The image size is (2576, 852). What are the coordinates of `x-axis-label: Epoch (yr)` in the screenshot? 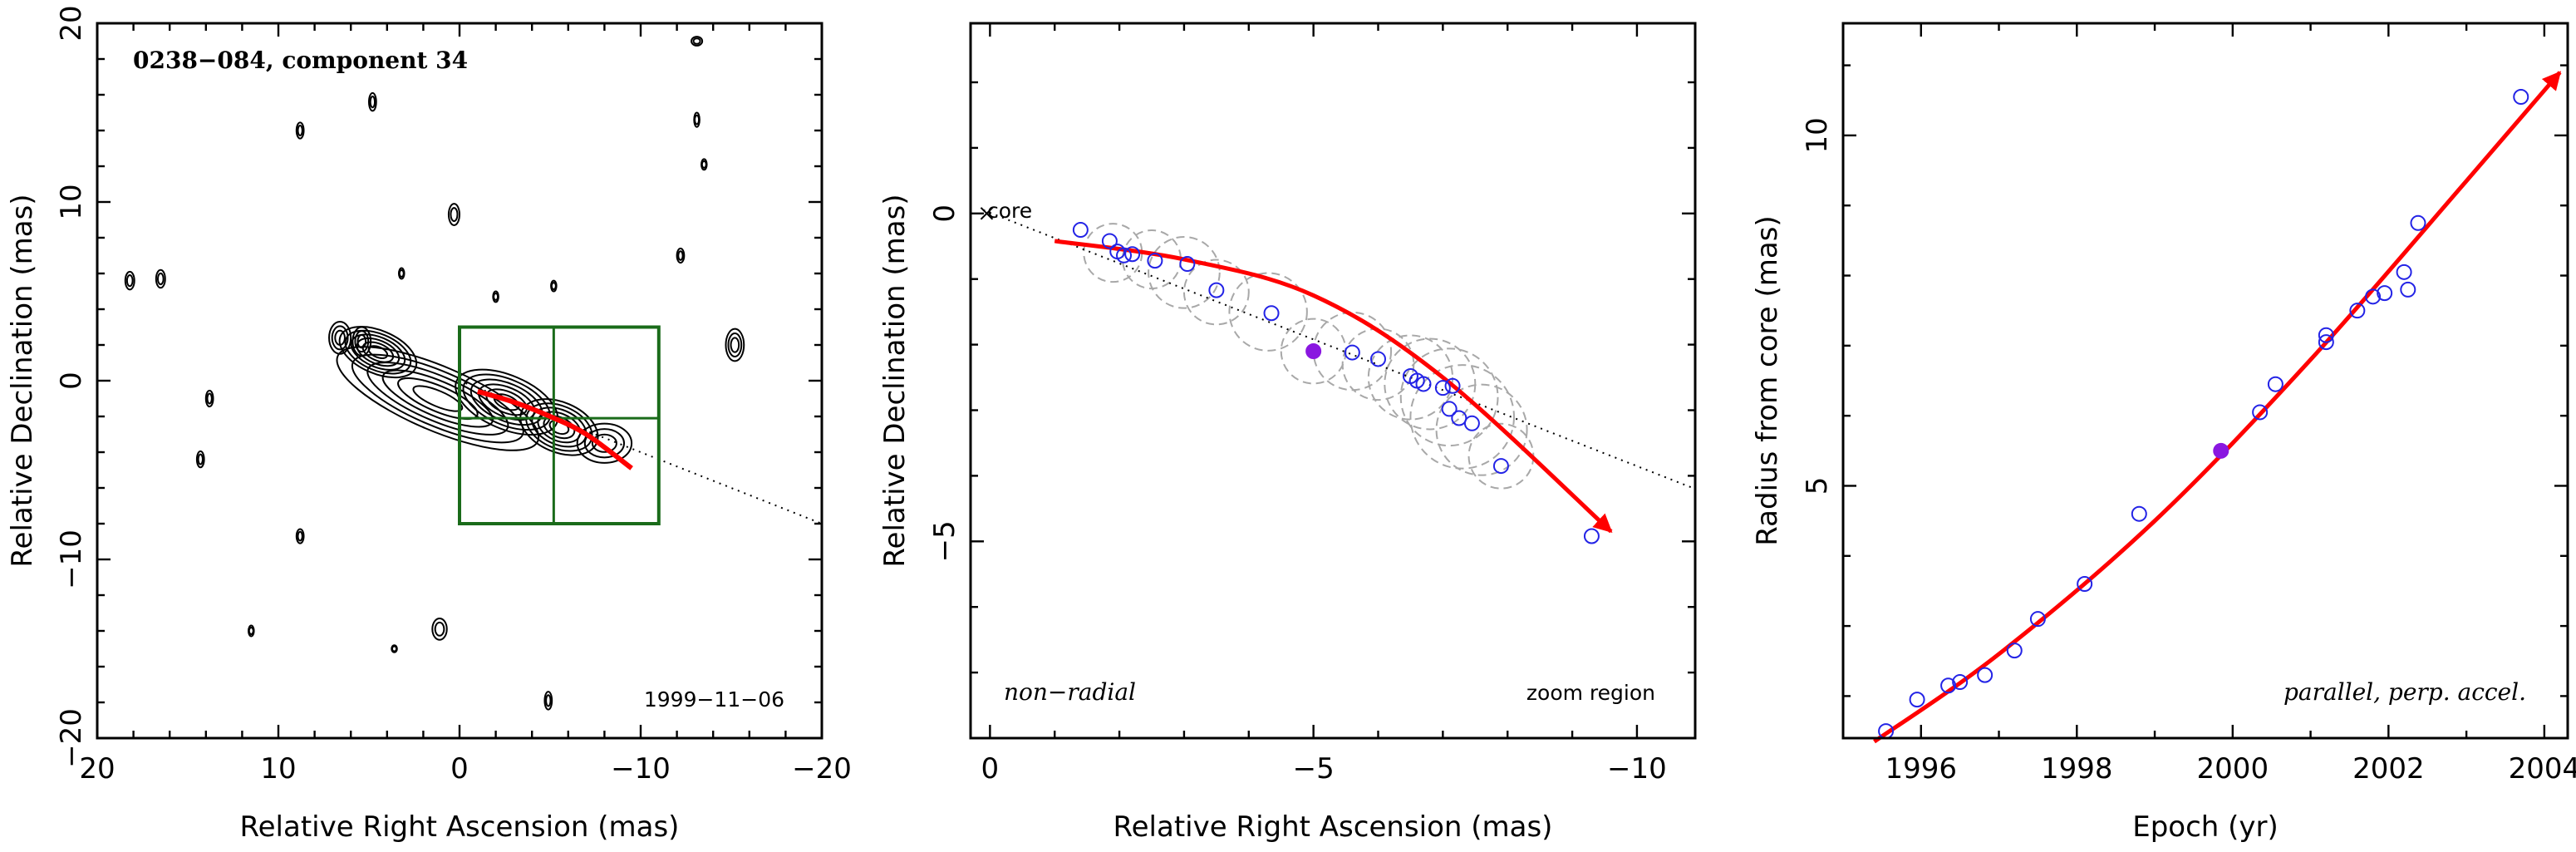 It's located at (2205, 827).